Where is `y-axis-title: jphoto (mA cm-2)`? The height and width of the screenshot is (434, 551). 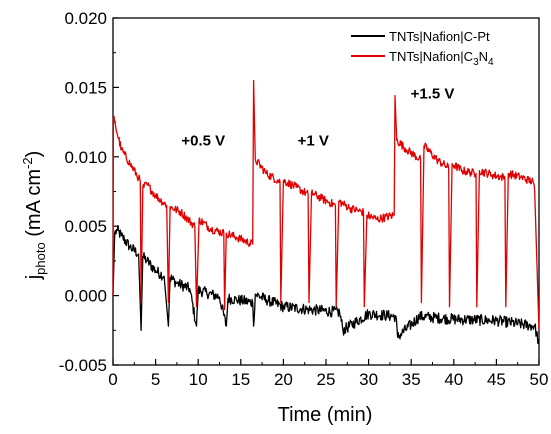 y-axis-title: jphoto (mA cm-2) is located at coordinates (34, 216).